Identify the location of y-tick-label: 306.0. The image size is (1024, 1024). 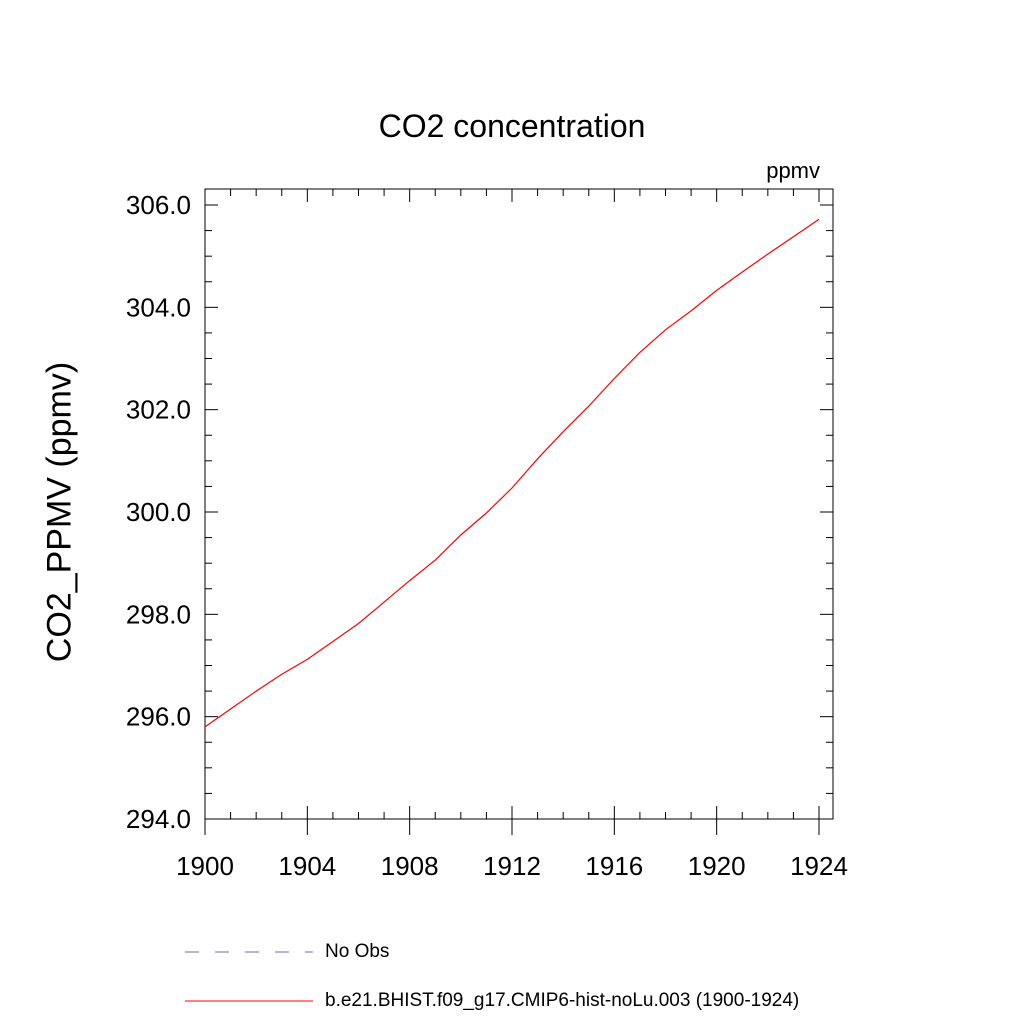
(158, 205).